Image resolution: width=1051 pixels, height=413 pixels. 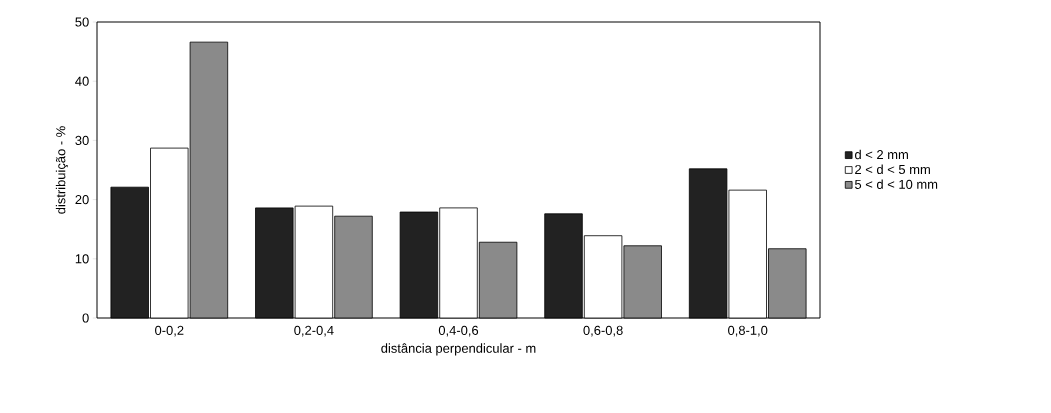 I want to click on x-tick-label: 0,8-1,0, so click(x=748, y=331).